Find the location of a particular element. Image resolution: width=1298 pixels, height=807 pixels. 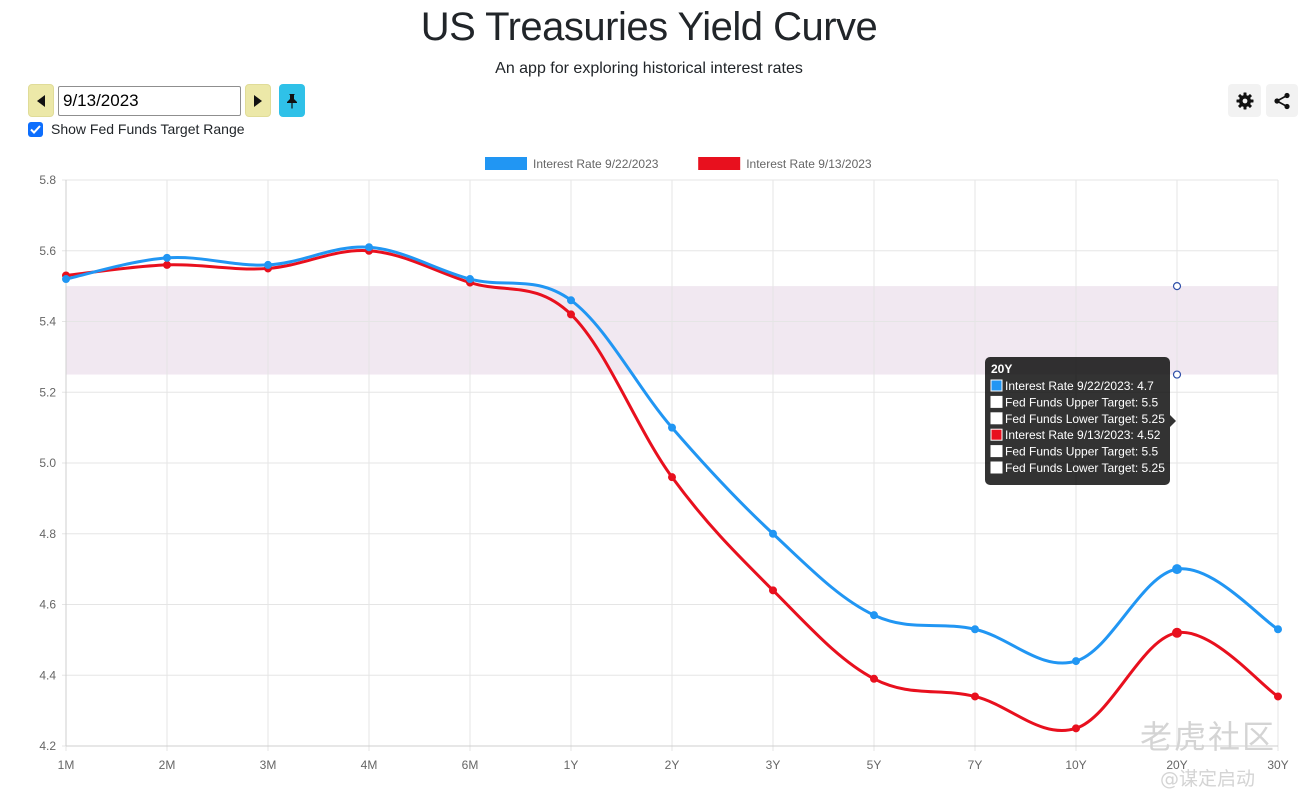

x-tick-label: 7Y is located at coordinates (975, 765).